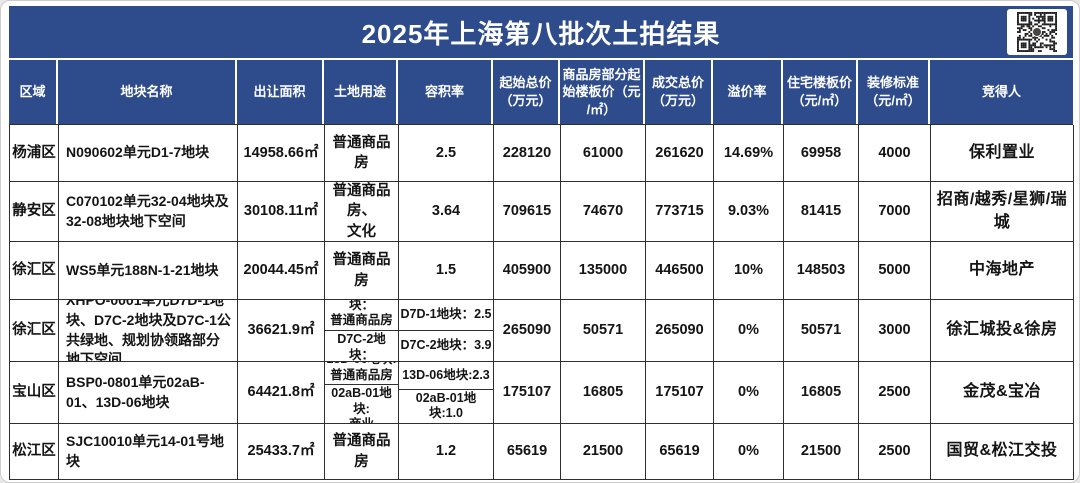  Describe the element at coordinates (1002, 331) in the screenshot. I see `cell-winner: 徐汇城投&徐房` at that location.